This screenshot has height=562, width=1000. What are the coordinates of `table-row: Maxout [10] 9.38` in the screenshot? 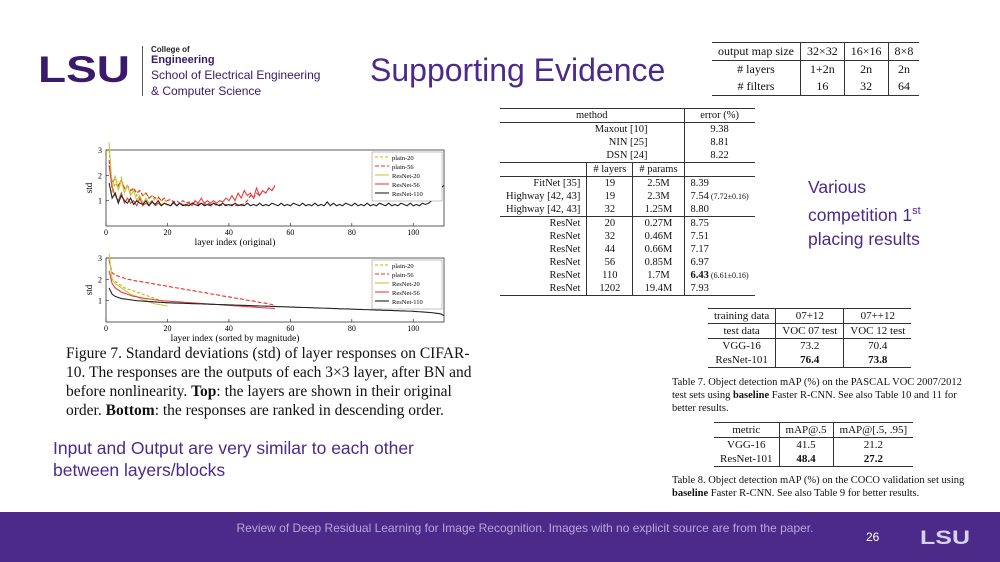 It's located at (627, 129).